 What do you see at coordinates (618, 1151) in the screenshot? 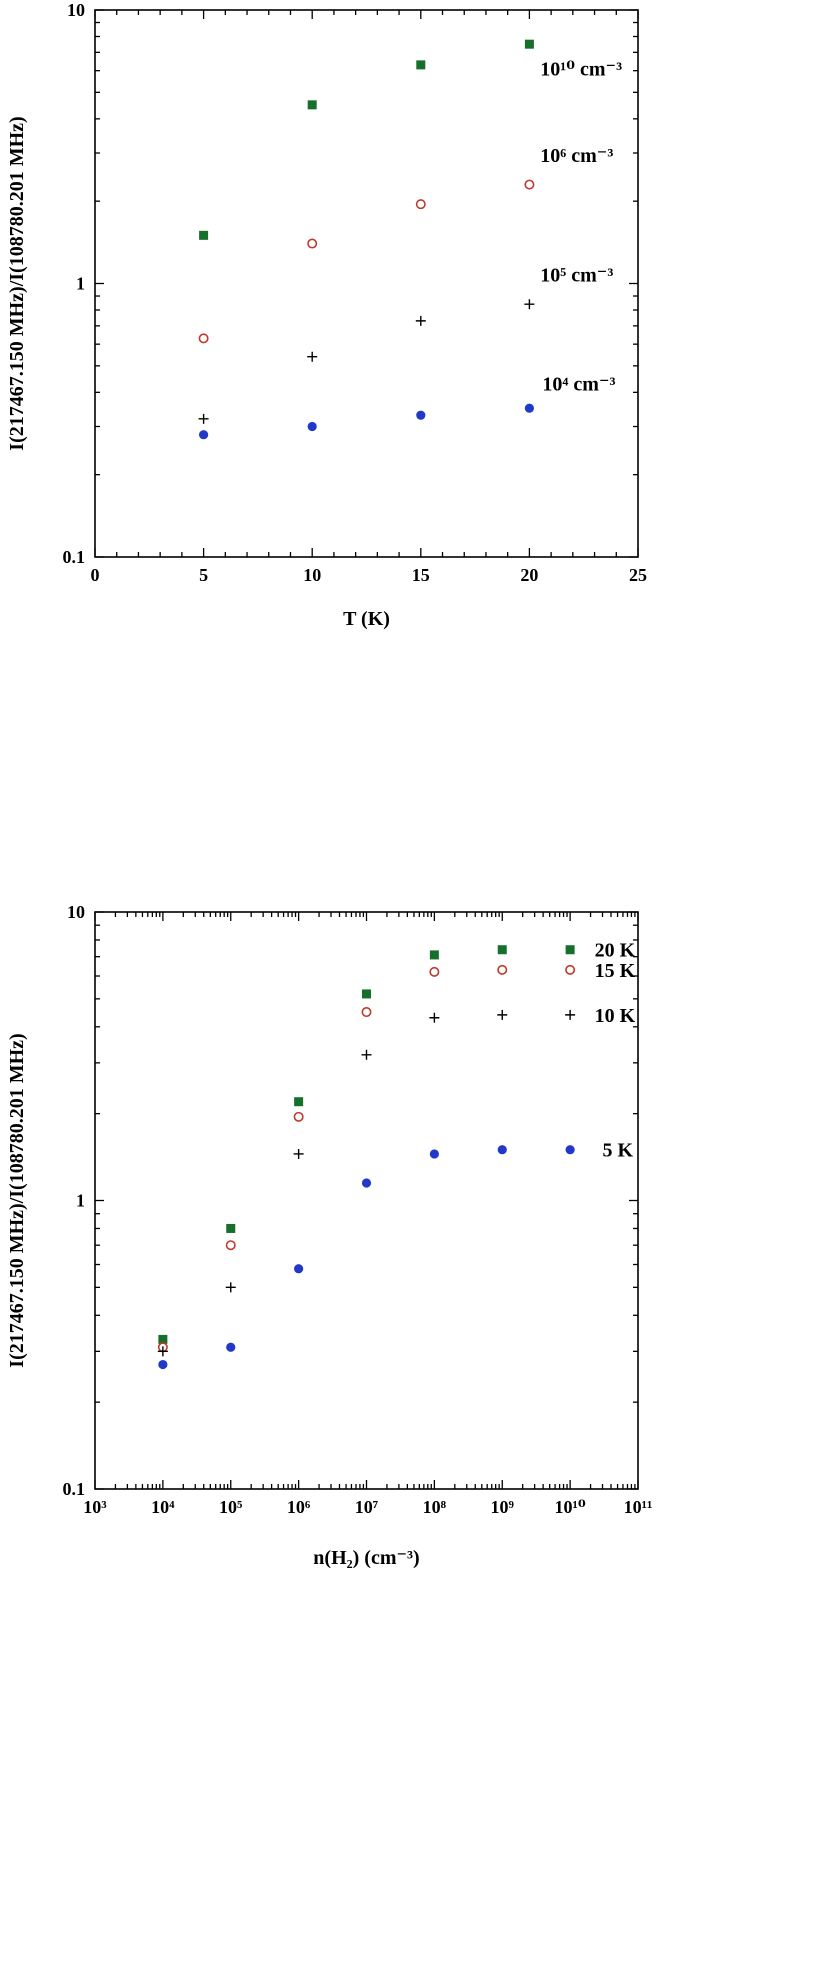
I see `series-label: 5 K` at bounding box center [618, 1151].